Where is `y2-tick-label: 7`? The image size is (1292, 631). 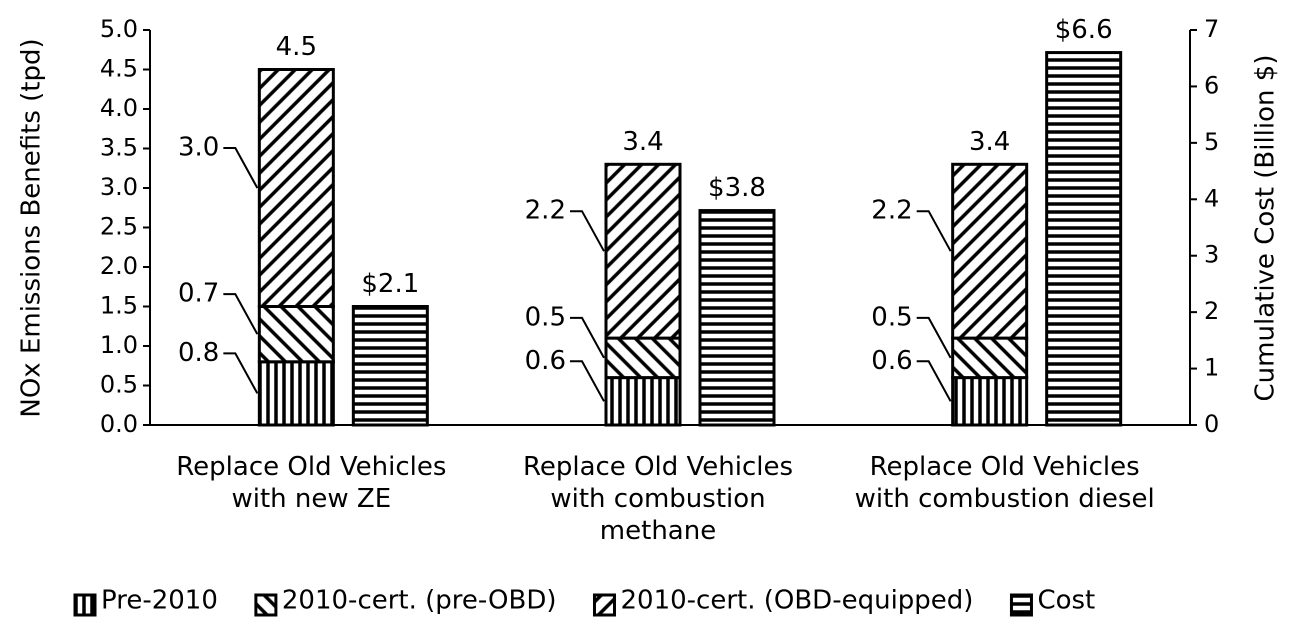
y2-tick-label: 7 is located at coordinates (1211, 29).